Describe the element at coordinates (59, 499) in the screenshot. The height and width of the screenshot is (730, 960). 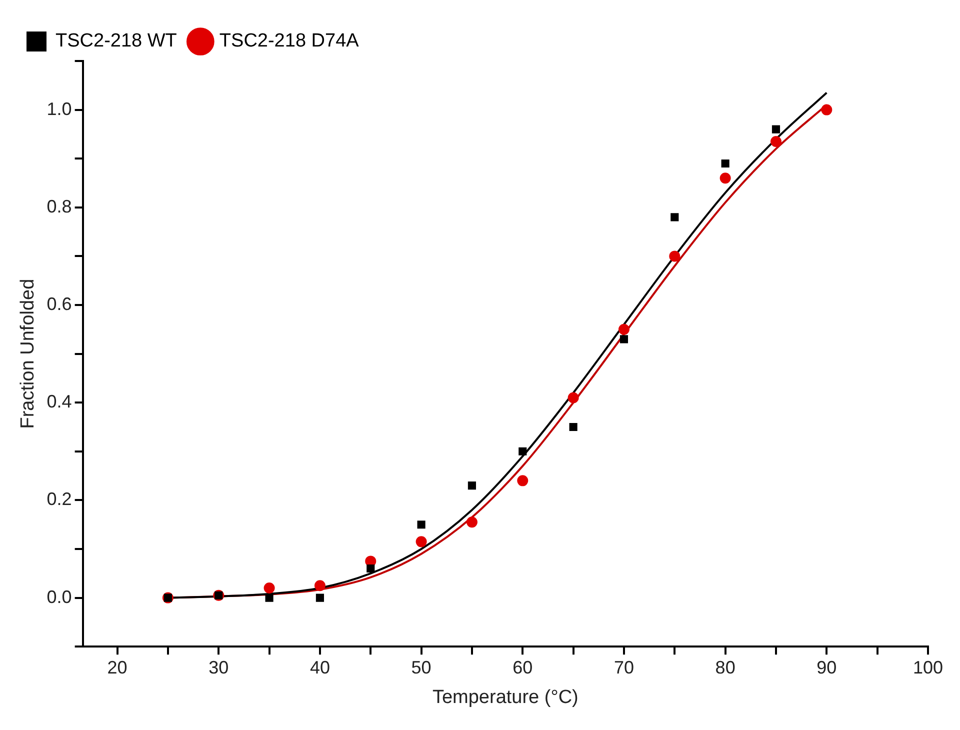
I see `y-tick-label: 0.2` at that location.